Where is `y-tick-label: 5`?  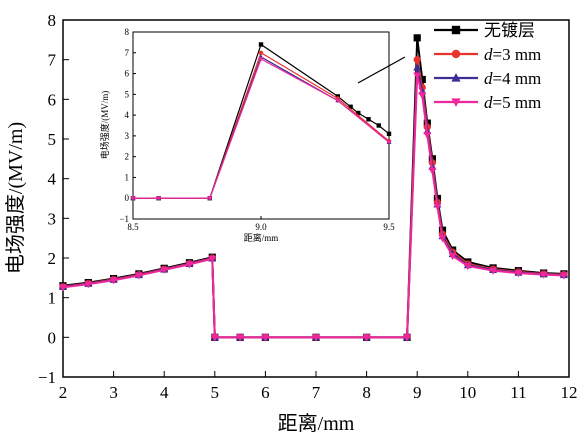 y-tick-label: 5 is located at coordinates (52, 139).